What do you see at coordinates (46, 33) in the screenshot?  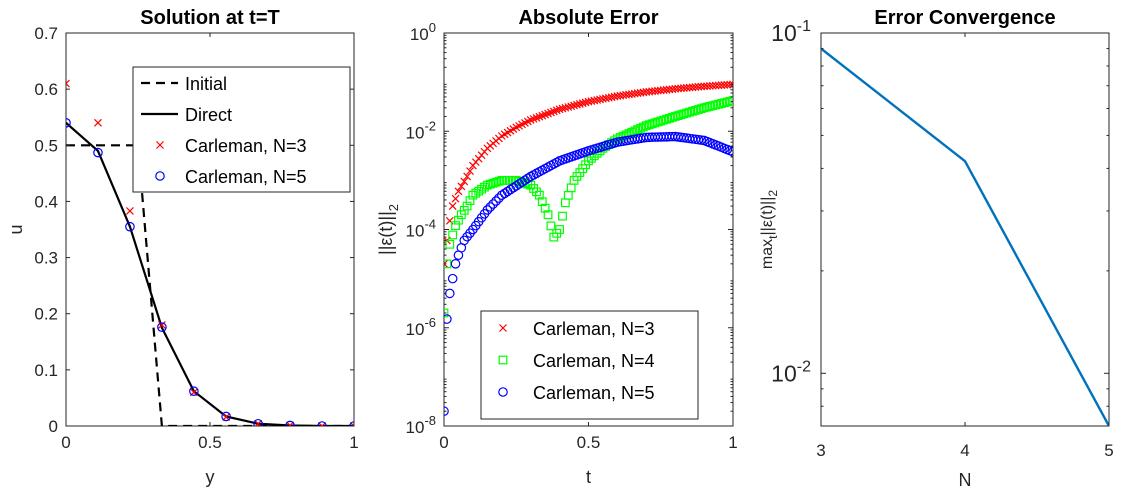 I see `y-tick-label: 0.7` at bounding box center [46, 33].